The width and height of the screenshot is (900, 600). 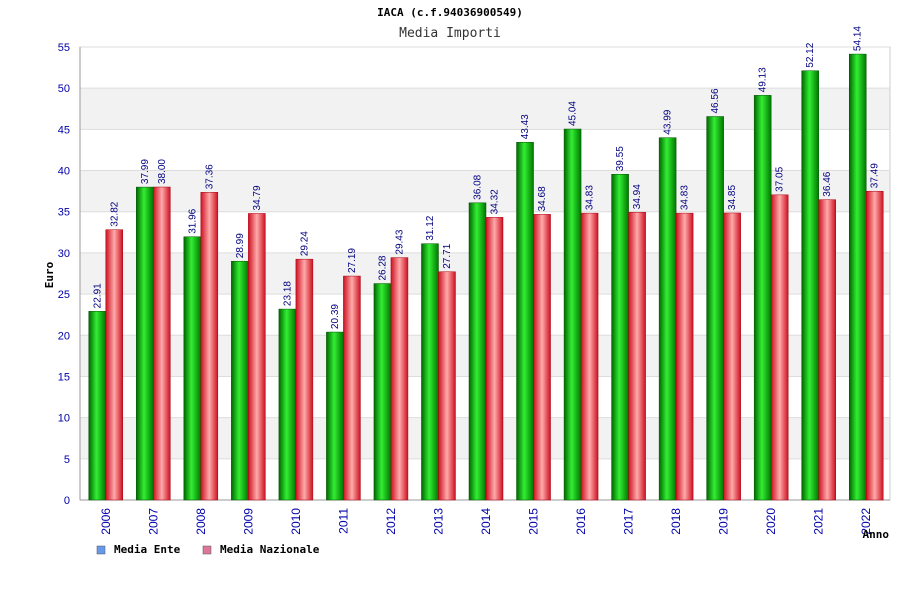 What do you see at coordinates (304, 379) in the screenshot?
I see `bar-media-nazionale-2010` at bounding box center [304, 379].